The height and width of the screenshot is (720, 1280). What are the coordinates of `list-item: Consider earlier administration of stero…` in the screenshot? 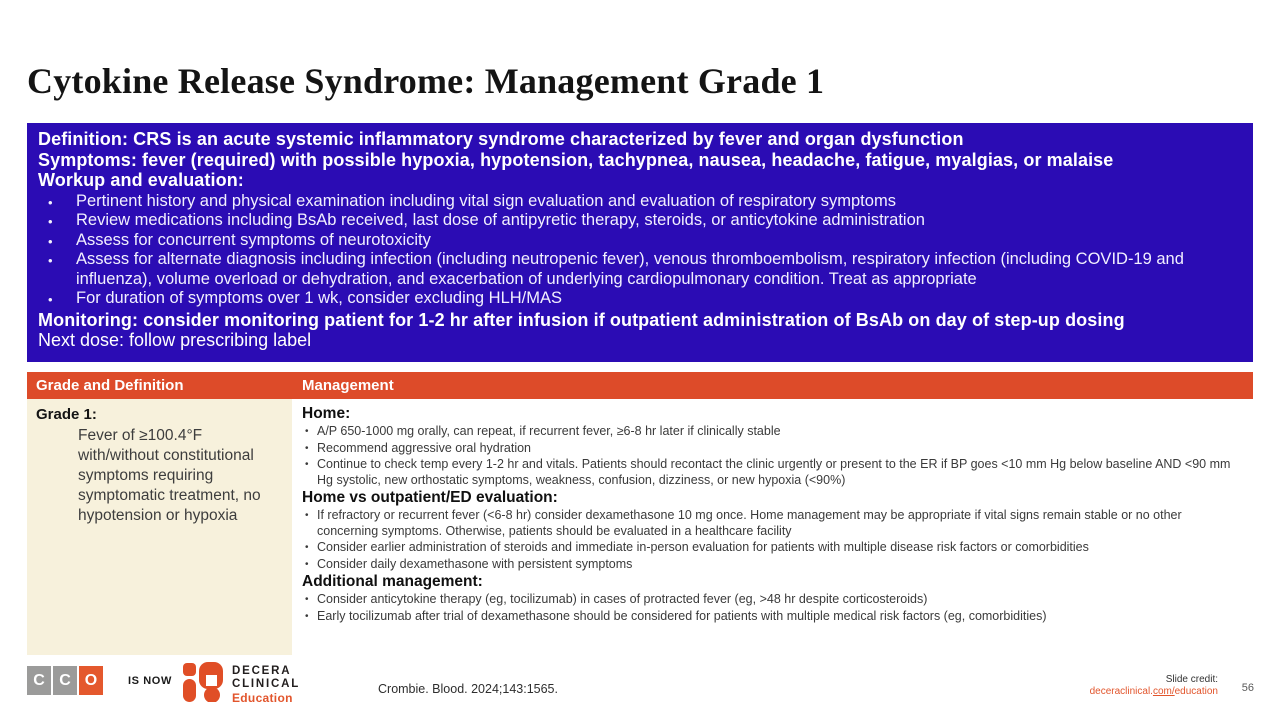 It's located at (771, 548).